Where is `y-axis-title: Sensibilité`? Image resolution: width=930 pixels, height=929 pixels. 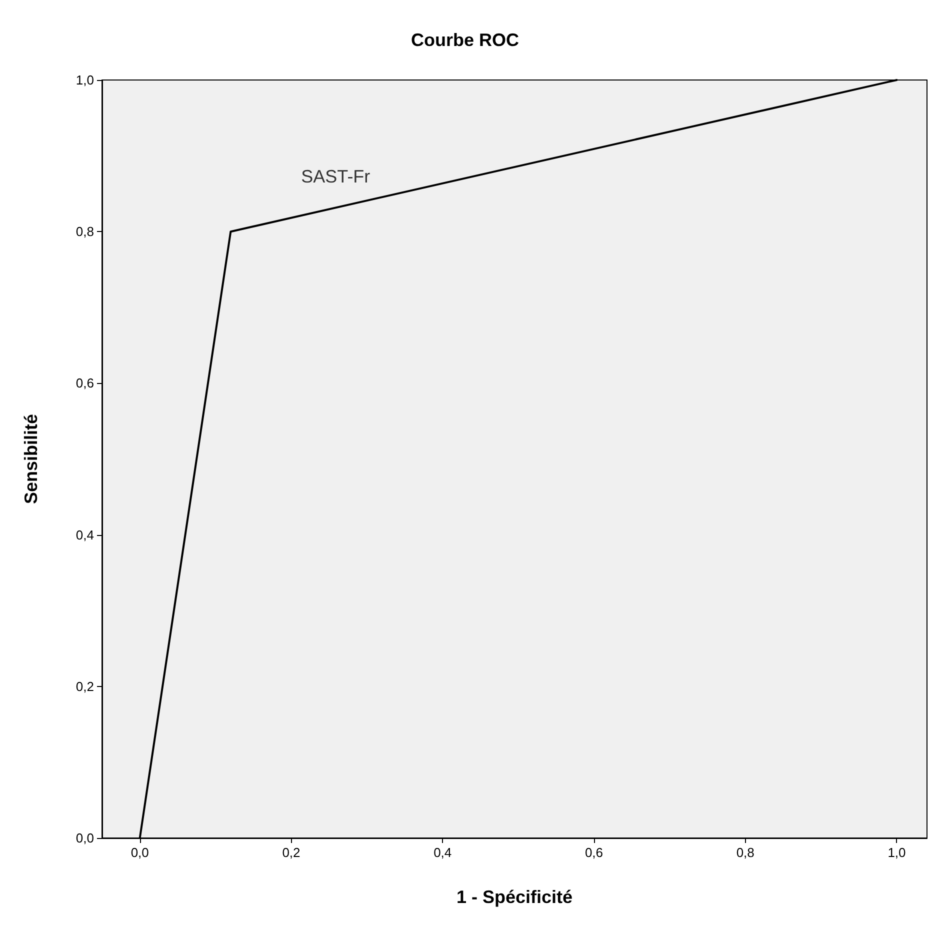 y-axis-title: Sensibilité is located at coordinates (31, 459).